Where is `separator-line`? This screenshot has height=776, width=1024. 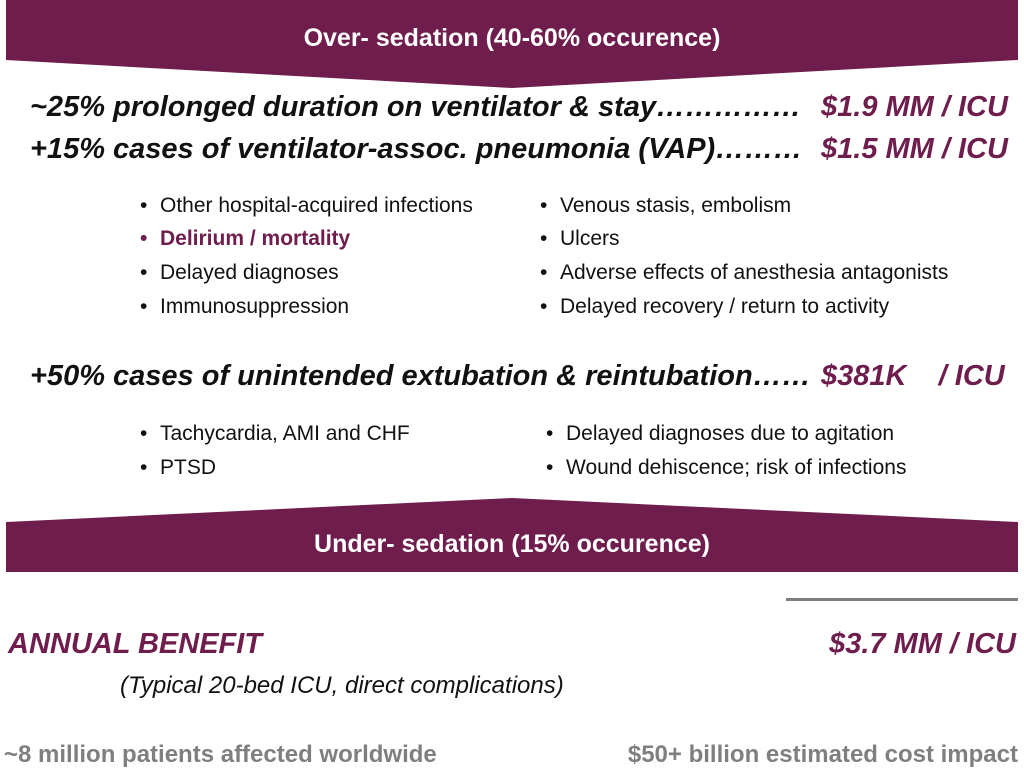
separator-line is located at coordinates (902, 599).